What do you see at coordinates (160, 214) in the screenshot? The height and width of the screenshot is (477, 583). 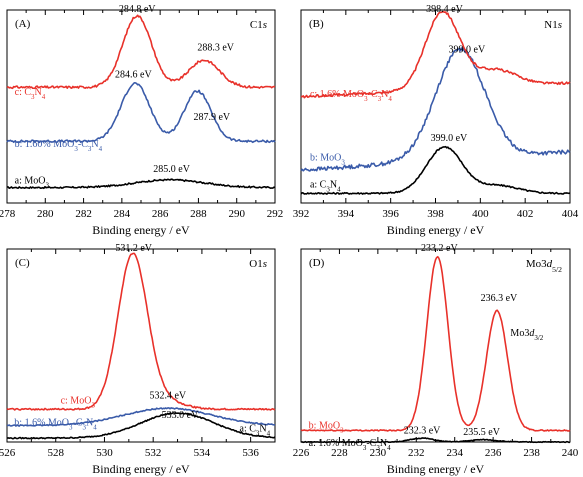 I see `x-tick-label: 286` at bounding box center [160, 214].